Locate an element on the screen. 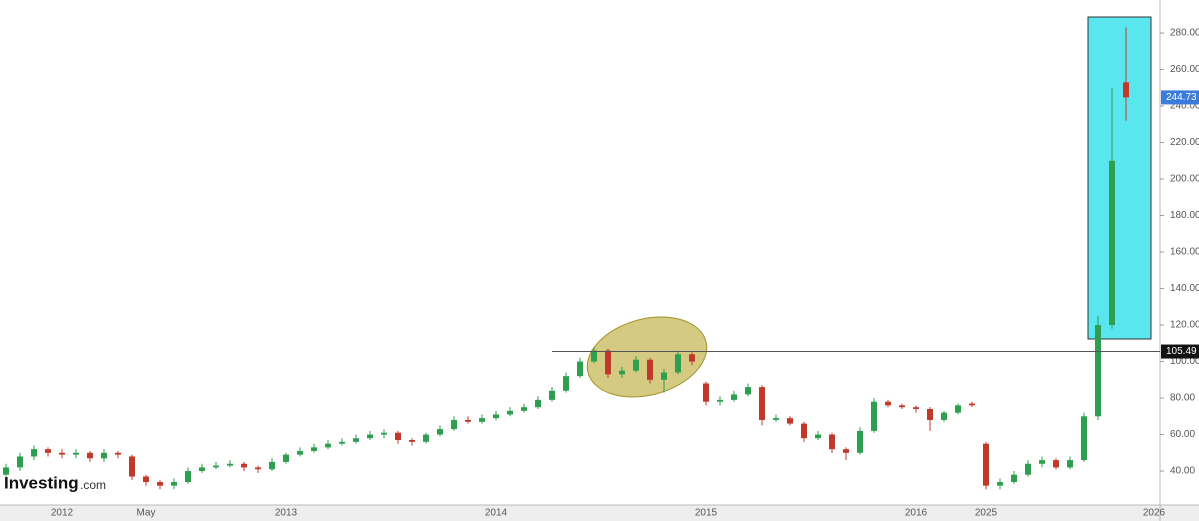 The height and width of the screenshot is (521, 1199). highlight-box is located at coordinates (1119, 178).